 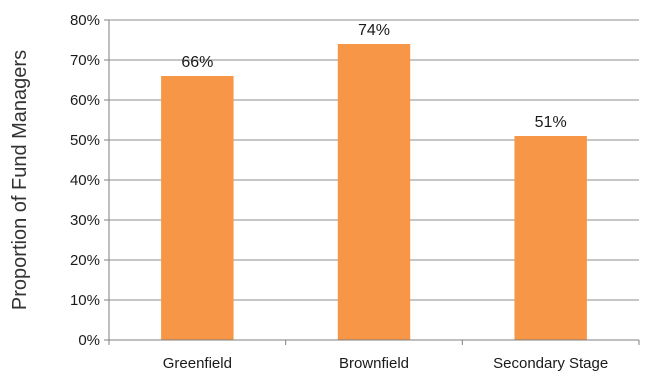 I want to click on data-label: 66%, so click(x=197, y=62).